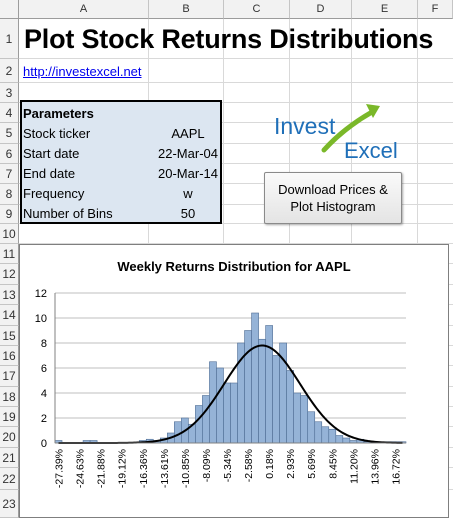 The height and width of the screenshot is (522, 453). What do you see at coordinates (348, 131) in the screenshot?
I see `rising-arrow-icon` at bounding box center [348, 131].